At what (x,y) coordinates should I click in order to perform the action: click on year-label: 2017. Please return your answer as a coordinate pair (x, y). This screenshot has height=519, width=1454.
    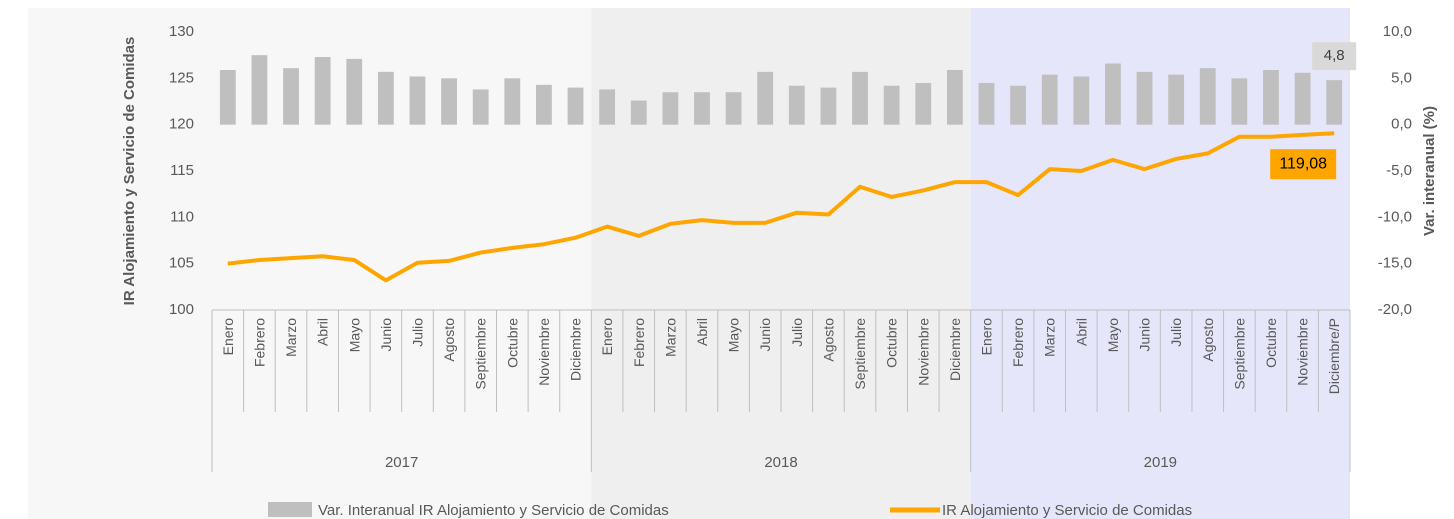
    Looking at the image, I should click on (401, 462).